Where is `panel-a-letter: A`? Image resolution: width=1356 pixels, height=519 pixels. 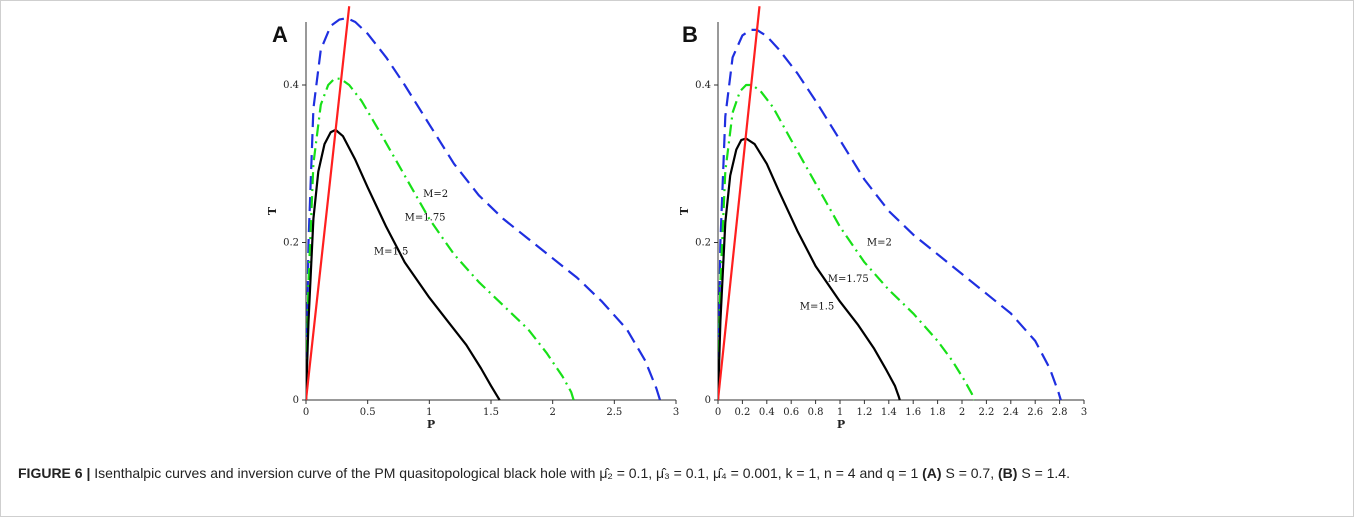
panel-a-letter: A is located at coordinates (280, 34).